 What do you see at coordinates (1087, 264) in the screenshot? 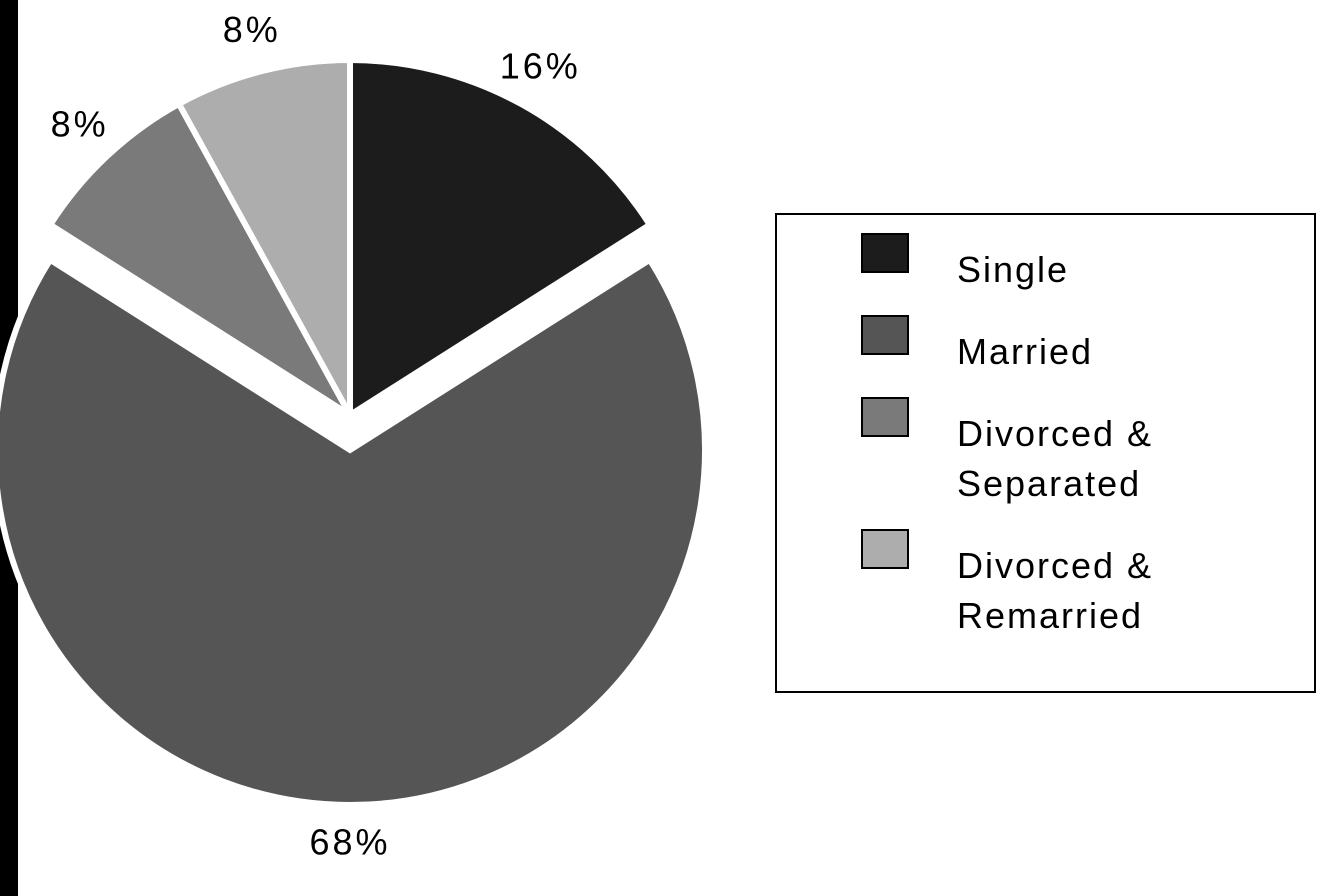
I see `legend-item: Single` at bounding box center [1087, 264].